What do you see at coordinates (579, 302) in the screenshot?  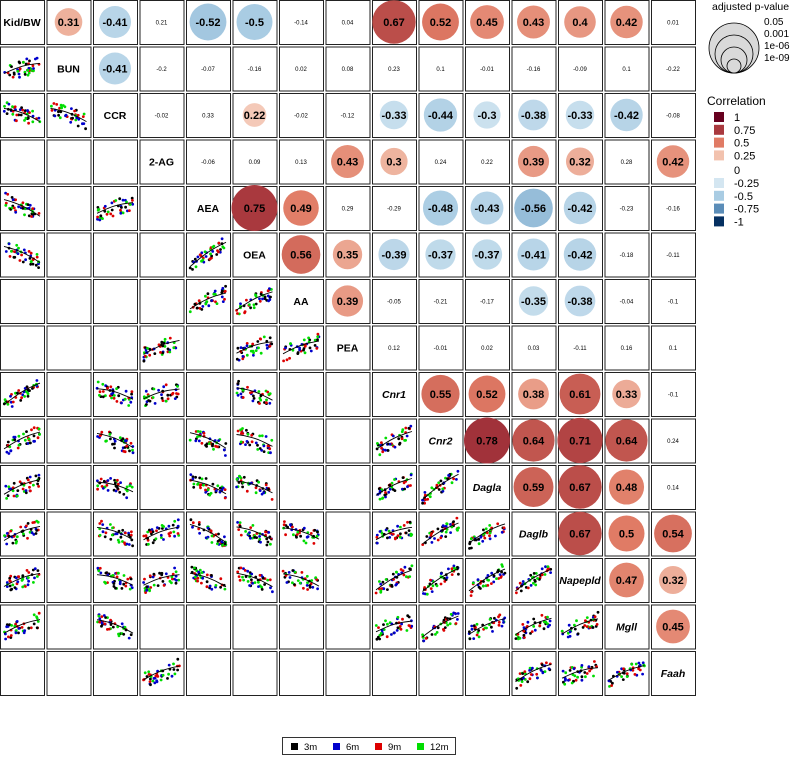 I see `correlation-value: -0.38` at bounding box center [579, 302].